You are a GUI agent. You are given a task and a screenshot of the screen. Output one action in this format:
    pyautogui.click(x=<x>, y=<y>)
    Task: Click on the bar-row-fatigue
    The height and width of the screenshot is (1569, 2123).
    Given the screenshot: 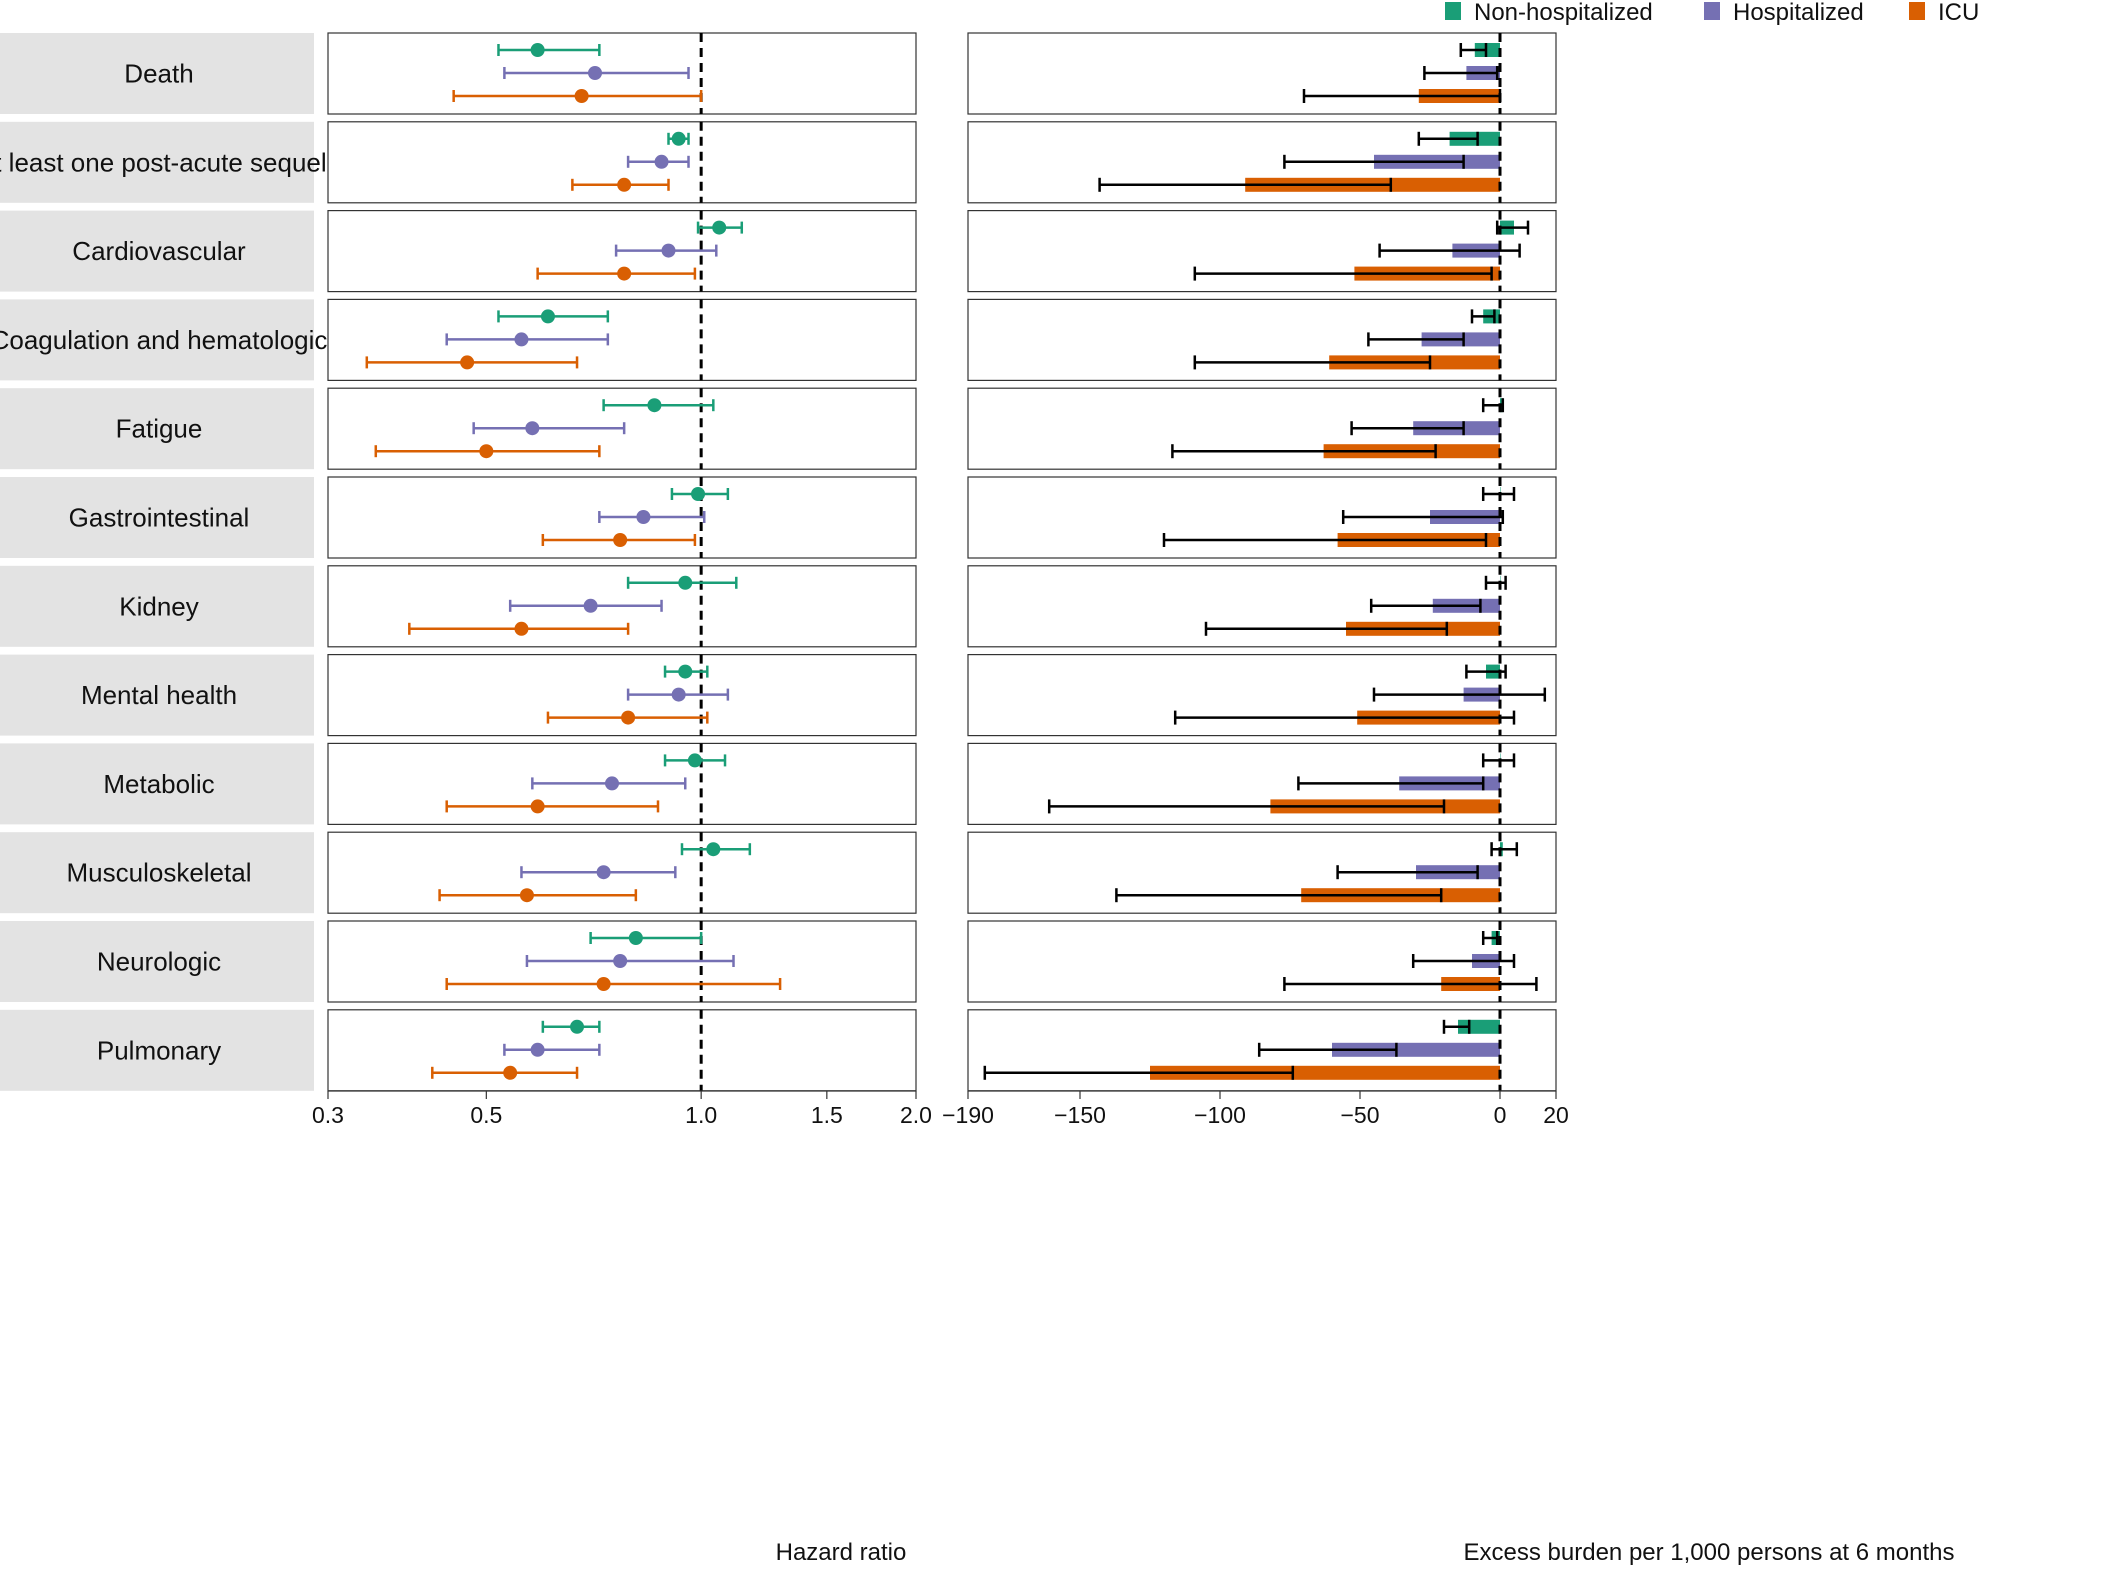 What is the action you would take?
    pyautogui.click(x=1262, y=428)
    